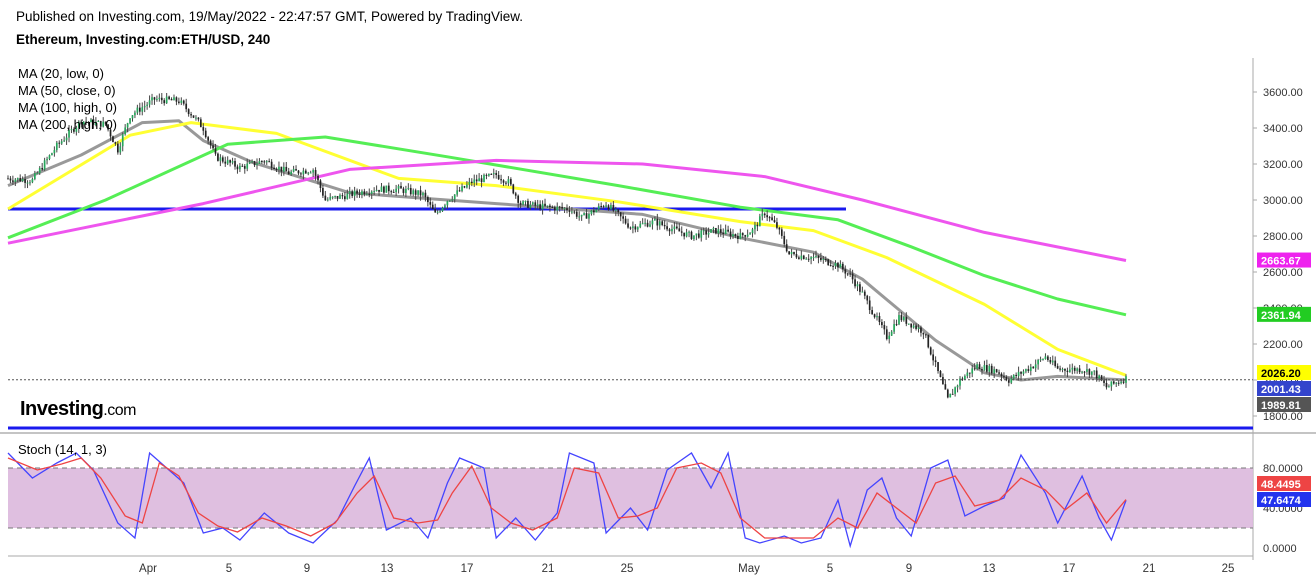  Describe the element at coordinates (1281, 501) in the screenshot. I see `price-tag-text: 47.6474` at that location.